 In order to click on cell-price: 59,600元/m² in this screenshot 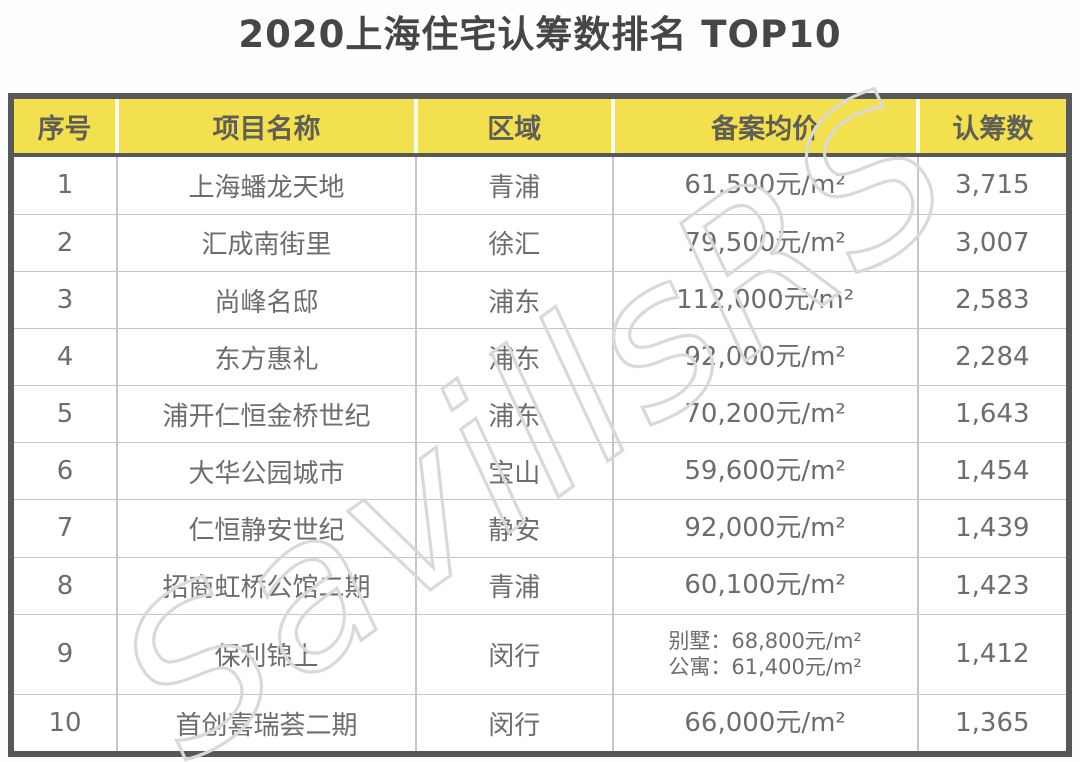, I will do `click(765, 471)`.